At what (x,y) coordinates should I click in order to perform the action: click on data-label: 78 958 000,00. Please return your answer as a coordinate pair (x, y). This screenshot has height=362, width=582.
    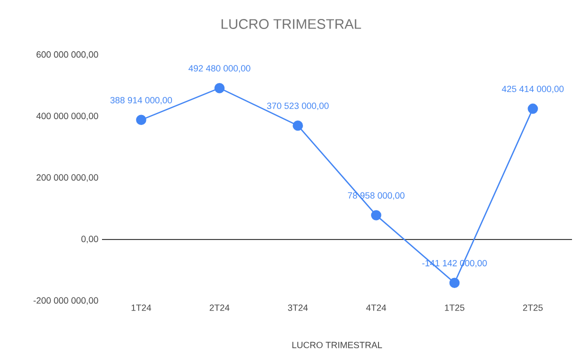
    Looking at the image, I should click on (376, 196).